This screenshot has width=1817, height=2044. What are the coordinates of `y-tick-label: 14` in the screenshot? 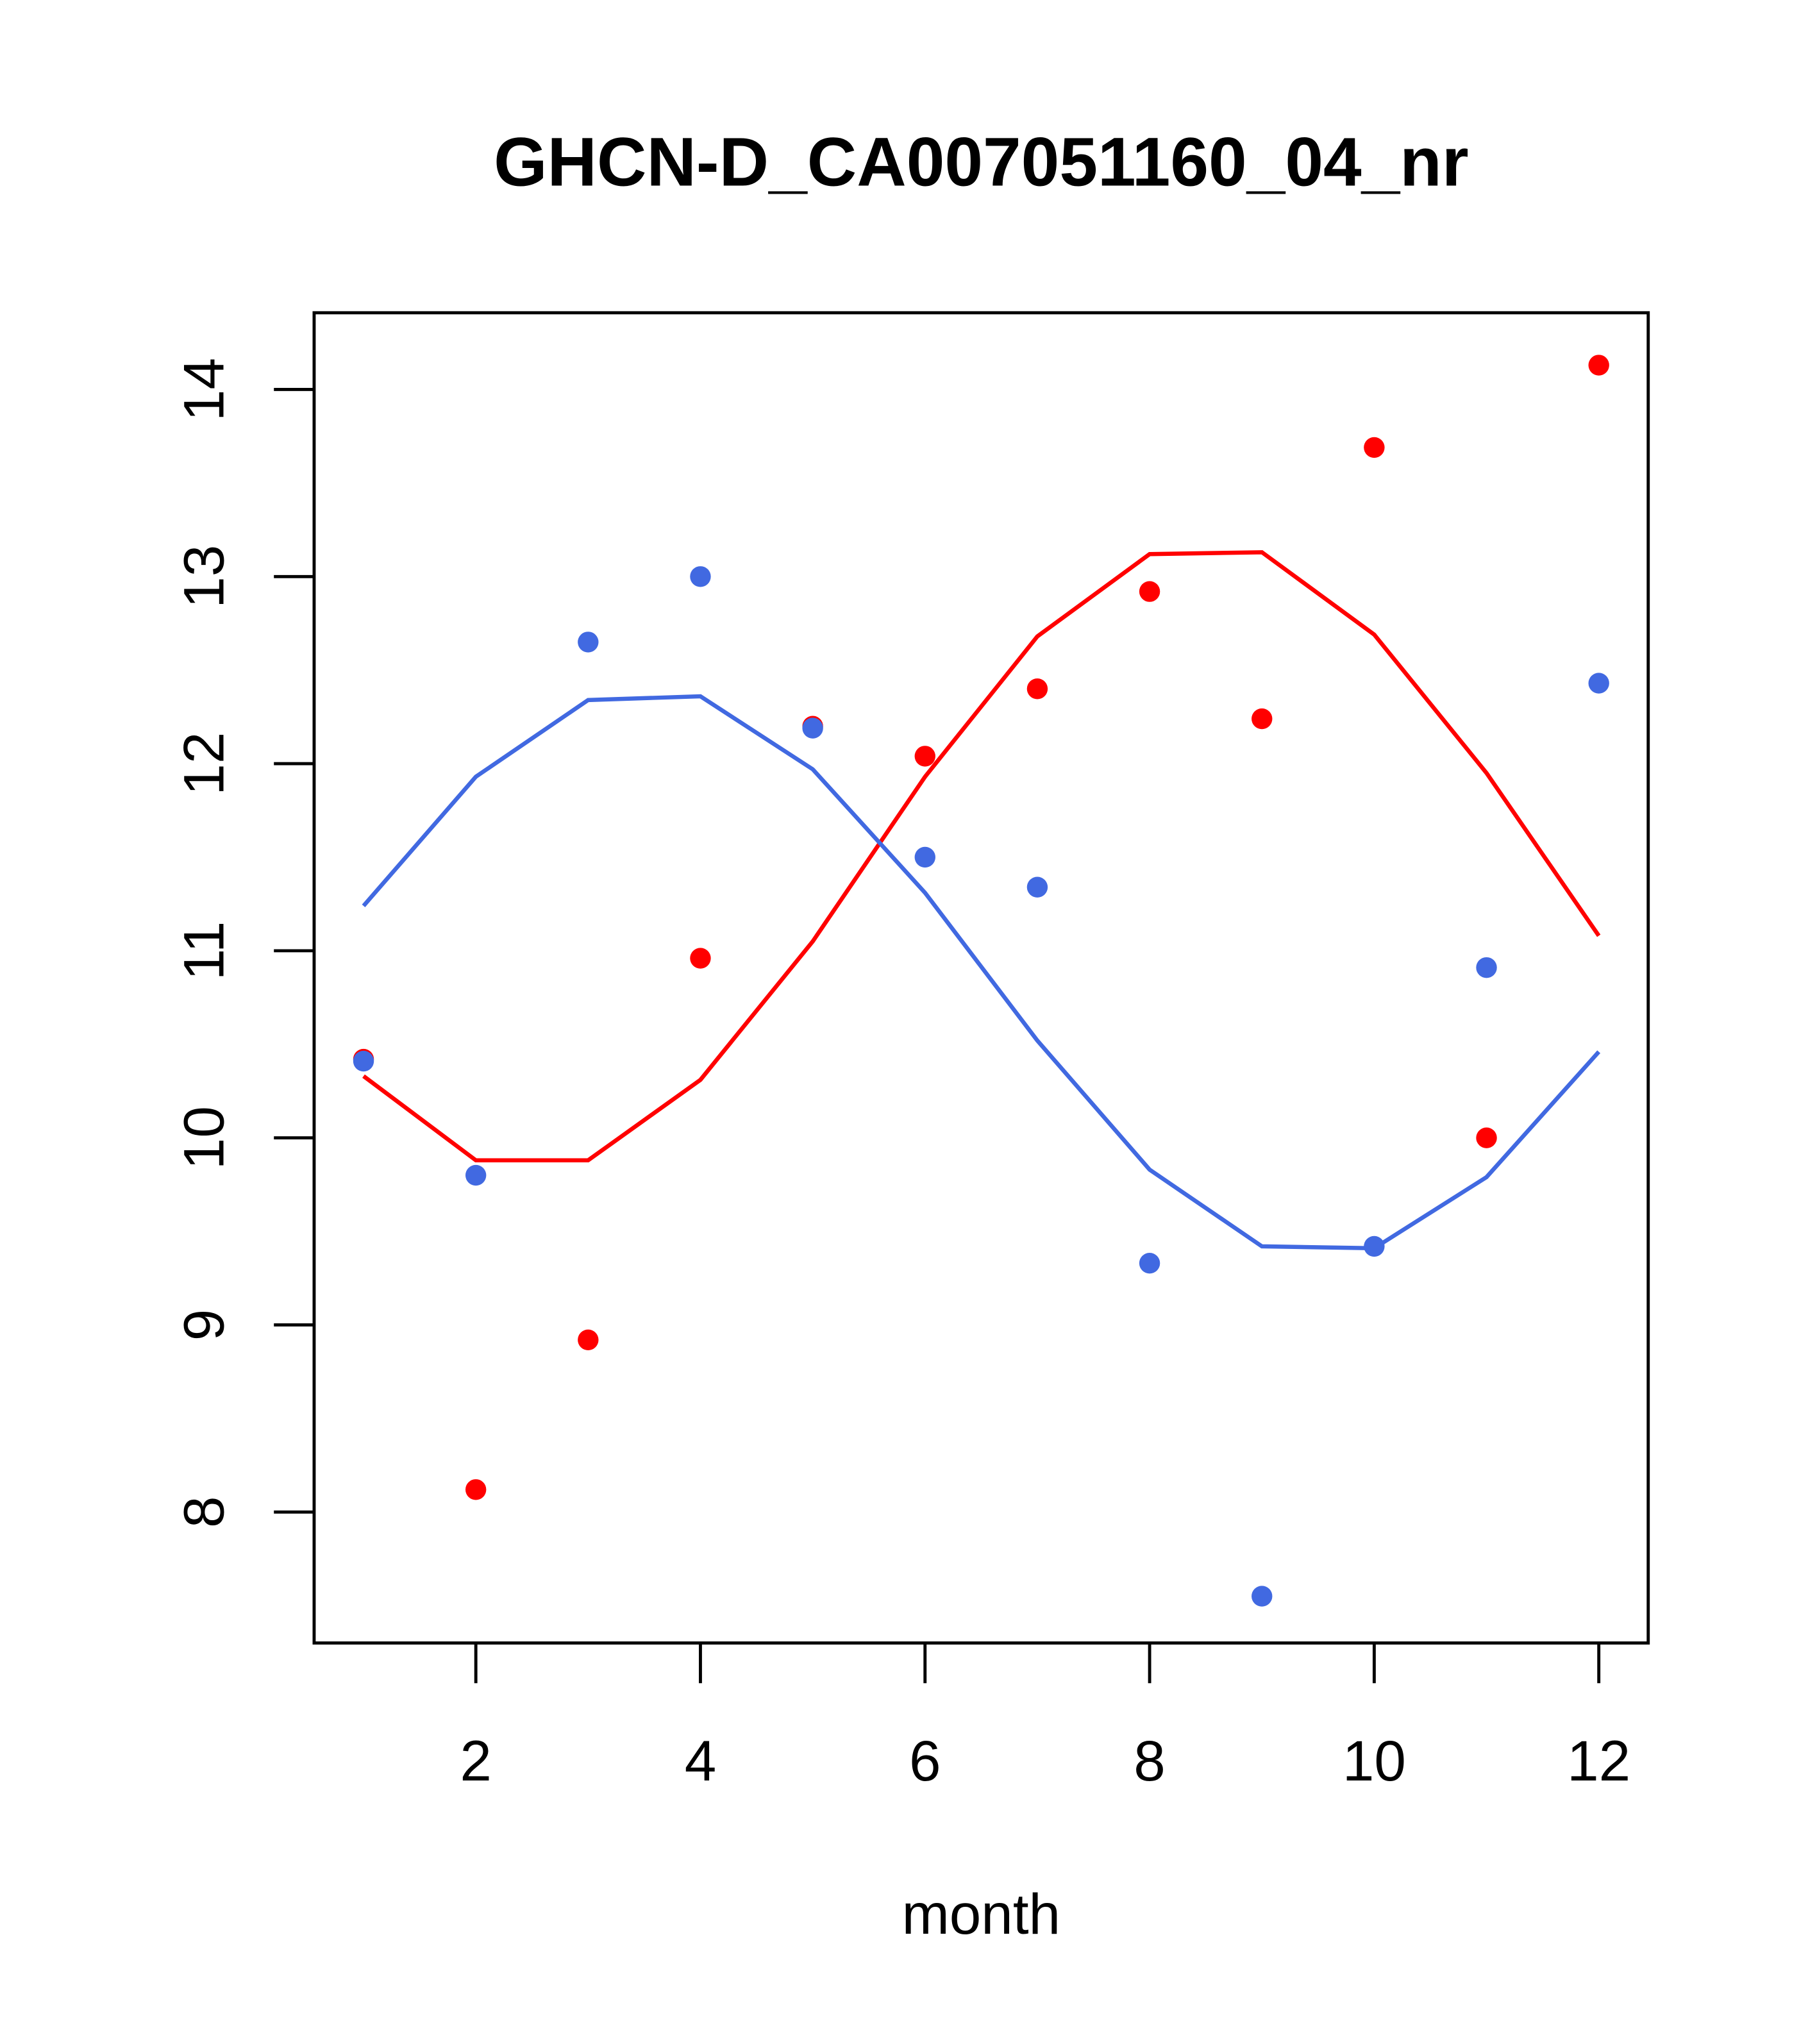 It's located at (203, 389).